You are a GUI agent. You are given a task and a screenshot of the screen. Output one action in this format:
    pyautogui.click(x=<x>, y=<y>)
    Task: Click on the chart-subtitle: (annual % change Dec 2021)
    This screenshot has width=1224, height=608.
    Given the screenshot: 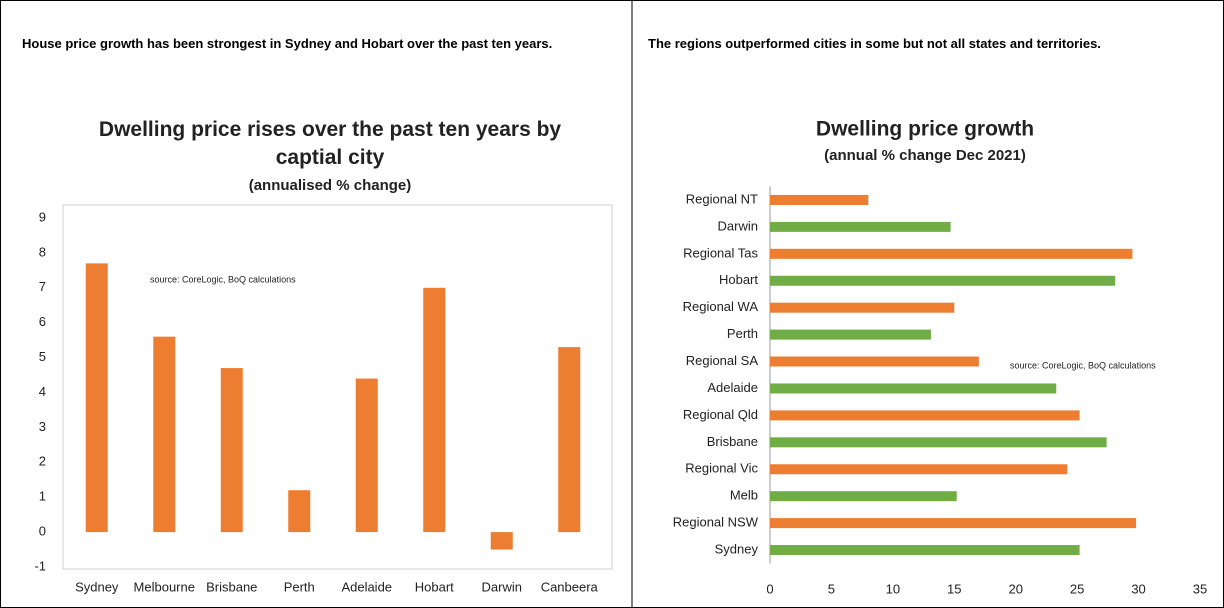 What is the action you would take?
    pyautogui.click(x=925, y=155)
    